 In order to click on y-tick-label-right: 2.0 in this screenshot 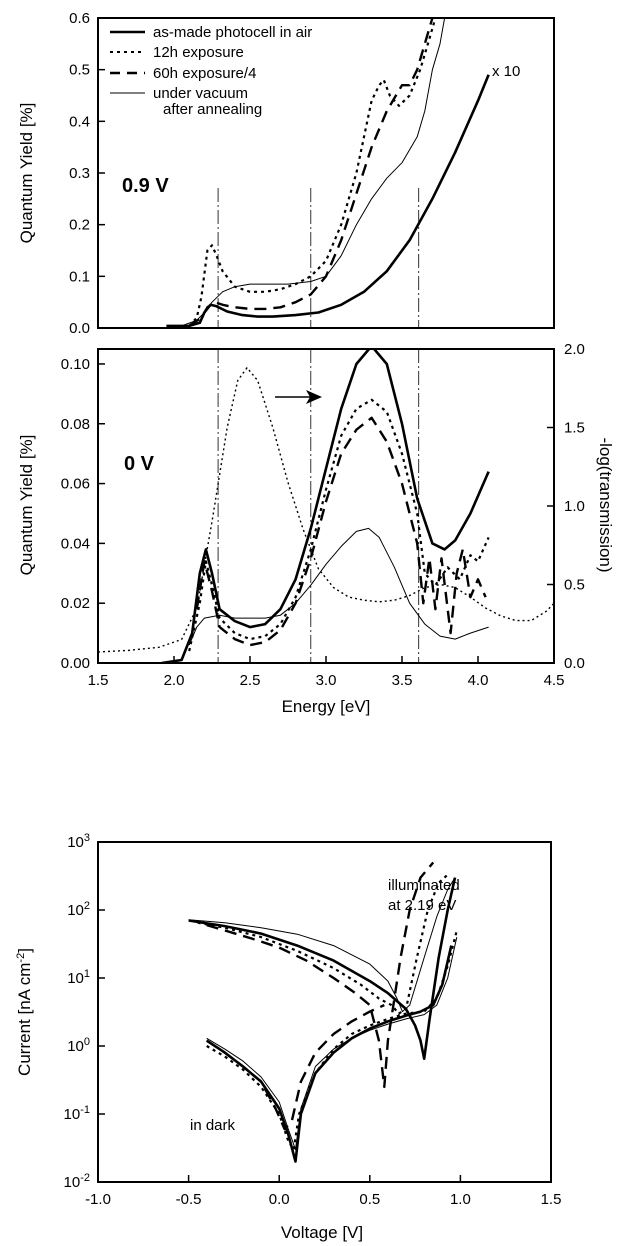, I will do `click(574, 349)`.